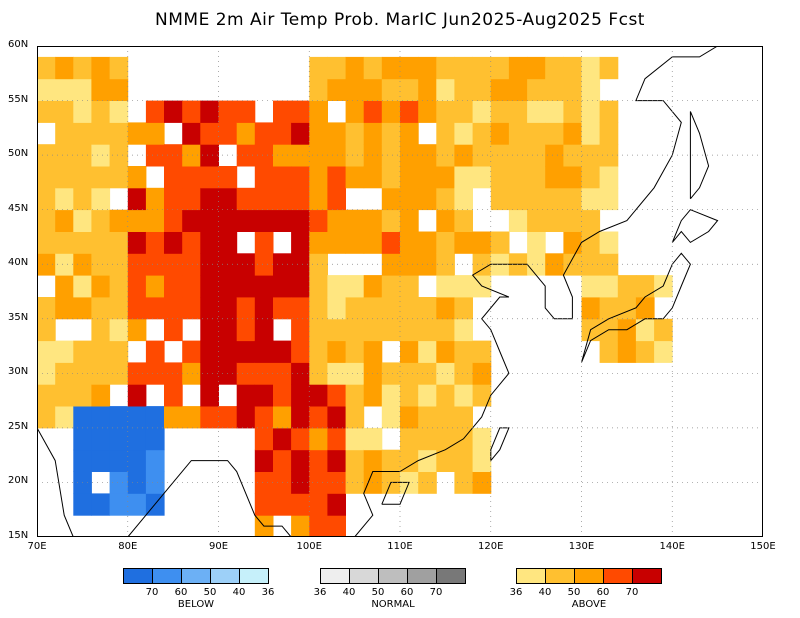 Image resolution: width=800 pixels, height=618 pixels. Describe the element at coordinates (632, 592) in the screenshot. I see `legend-tick-label: 70` at that location.